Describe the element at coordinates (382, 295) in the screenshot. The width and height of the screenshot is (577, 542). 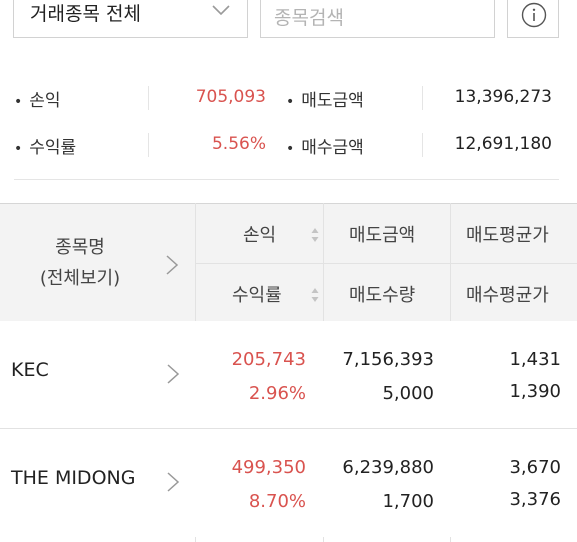
I see `sell-qty-header: 매도수량` at that location.